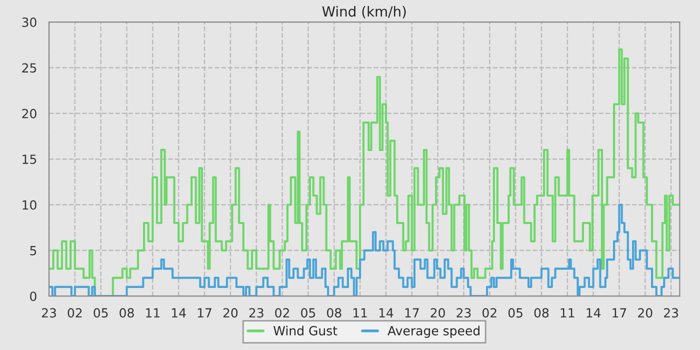 The width and height of the screenshot is (700, 350). I want to click on y-tick-label: 0, so click(33, 297).